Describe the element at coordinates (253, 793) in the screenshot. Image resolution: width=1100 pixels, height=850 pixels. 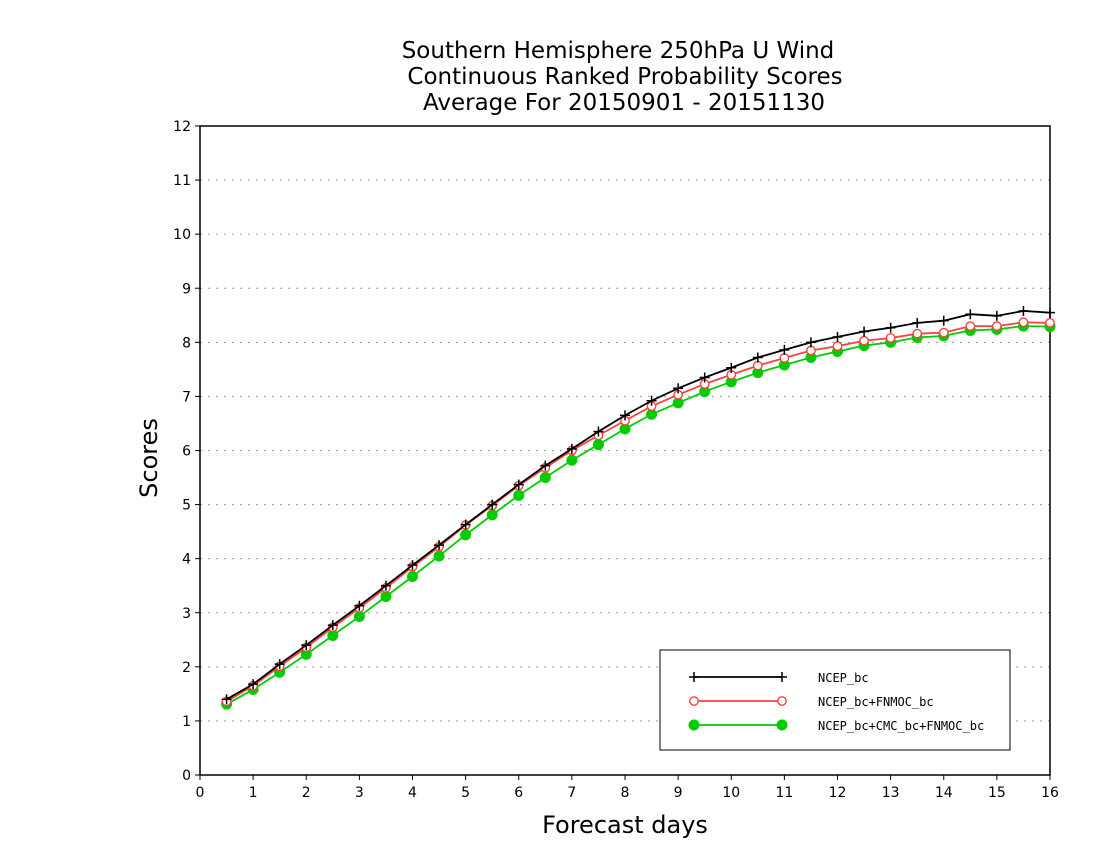
I see `x-tick-label: 1` at that location.